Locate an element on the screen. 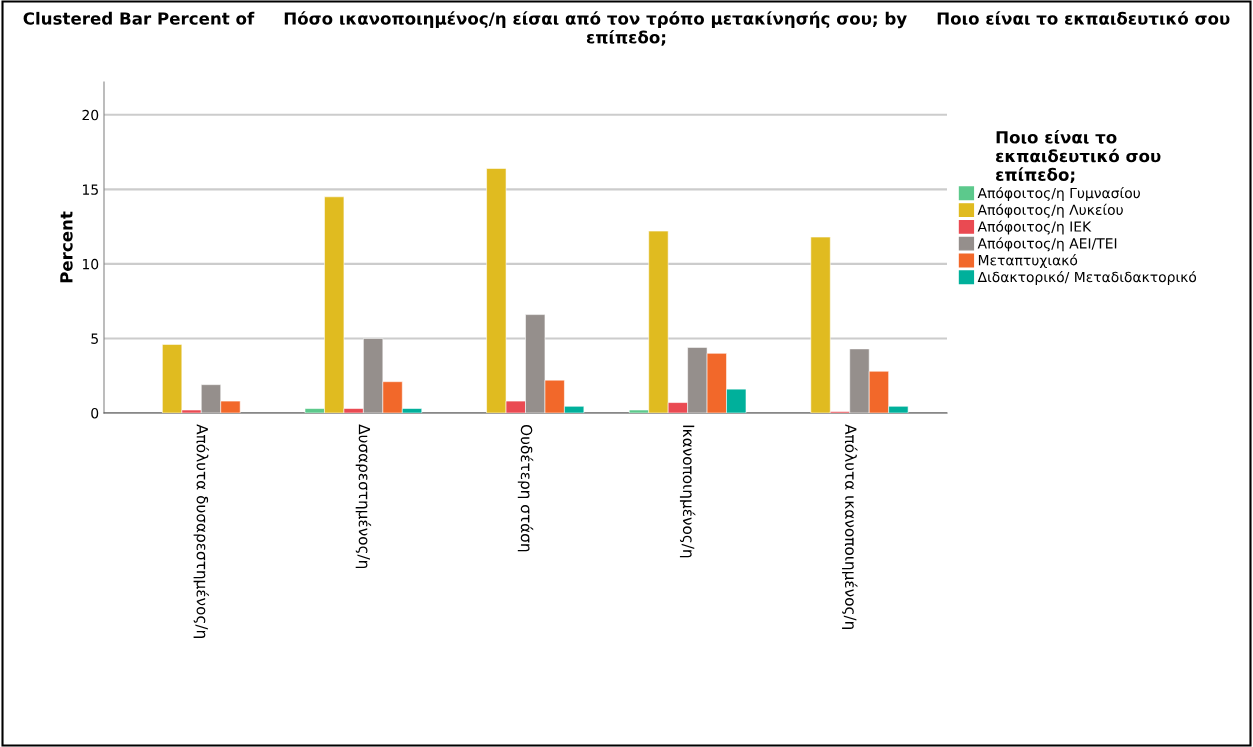 This screenshot has height=747, width=1253. legend-label: Απόφοιτος/η Λυκείου is located at coordinates (1050, 210).